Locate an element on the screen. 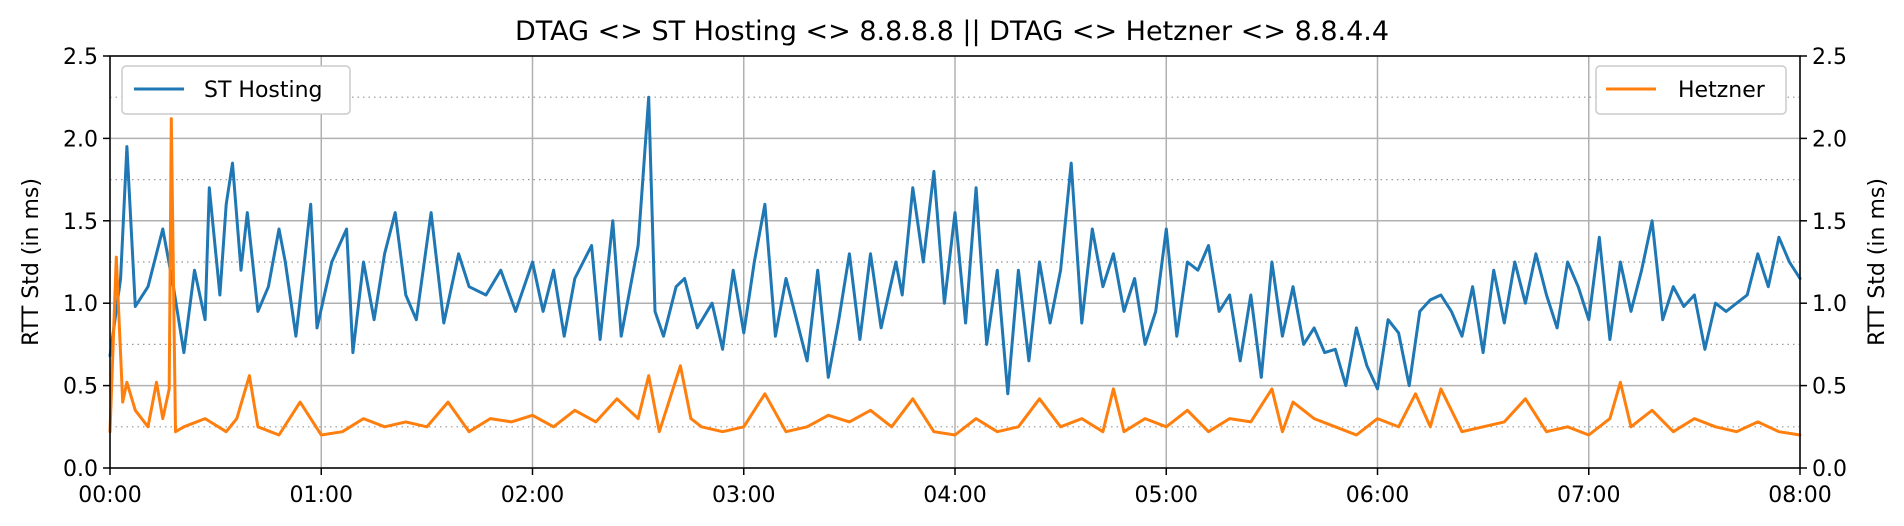 This screenshot has width=1904, height=526. y-axis-label-right: RTT Std (in ms) is located at coordinates (1877, 262).